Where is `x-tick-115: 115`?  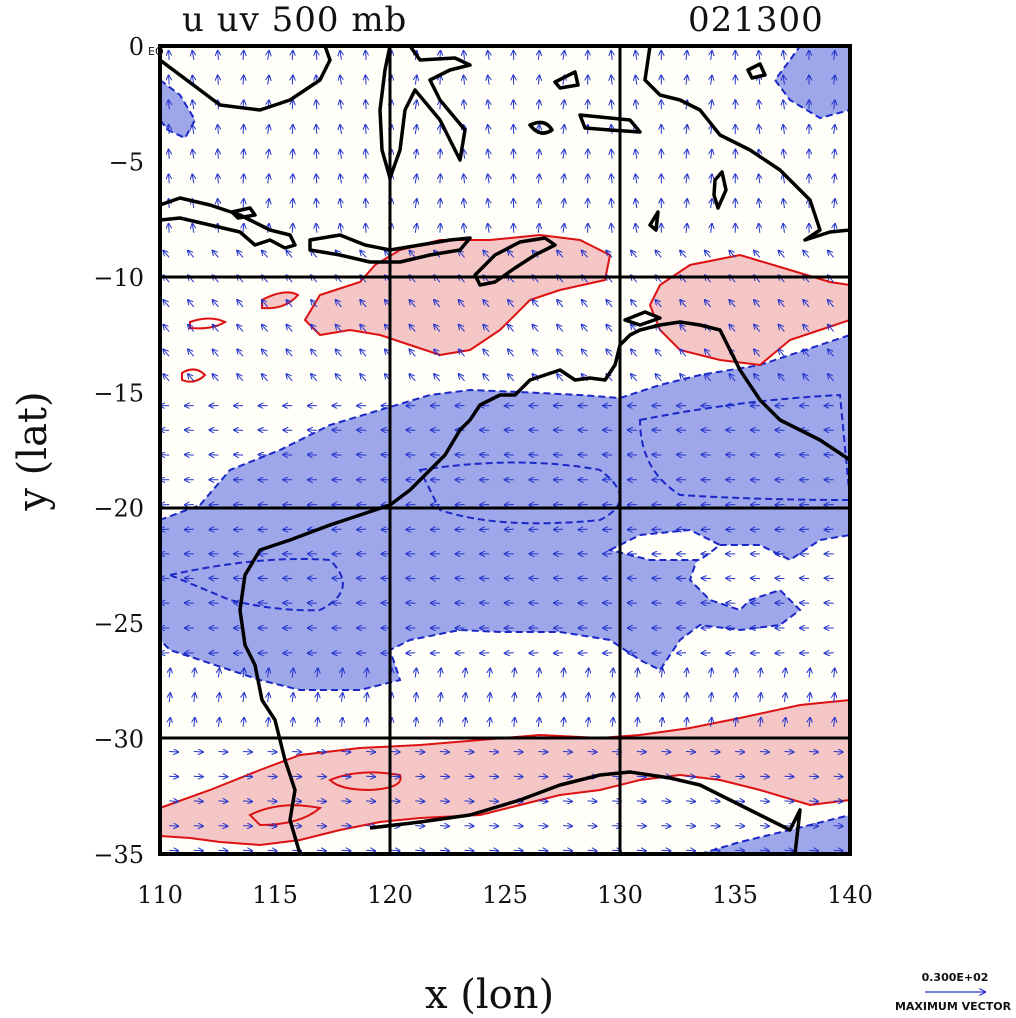
x-tick-115: 115 is located at coordinates (275, 895).